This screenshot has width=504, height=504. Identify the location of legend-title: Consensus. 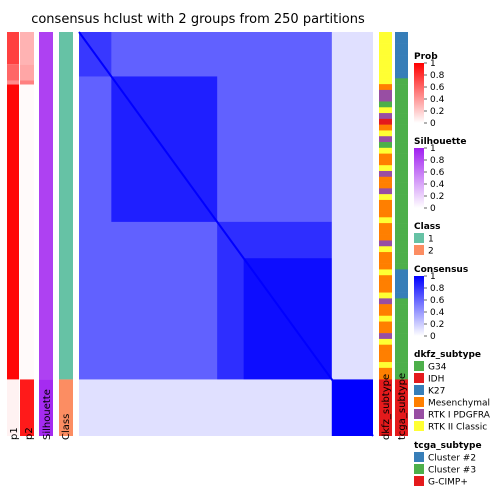
(441, 270).